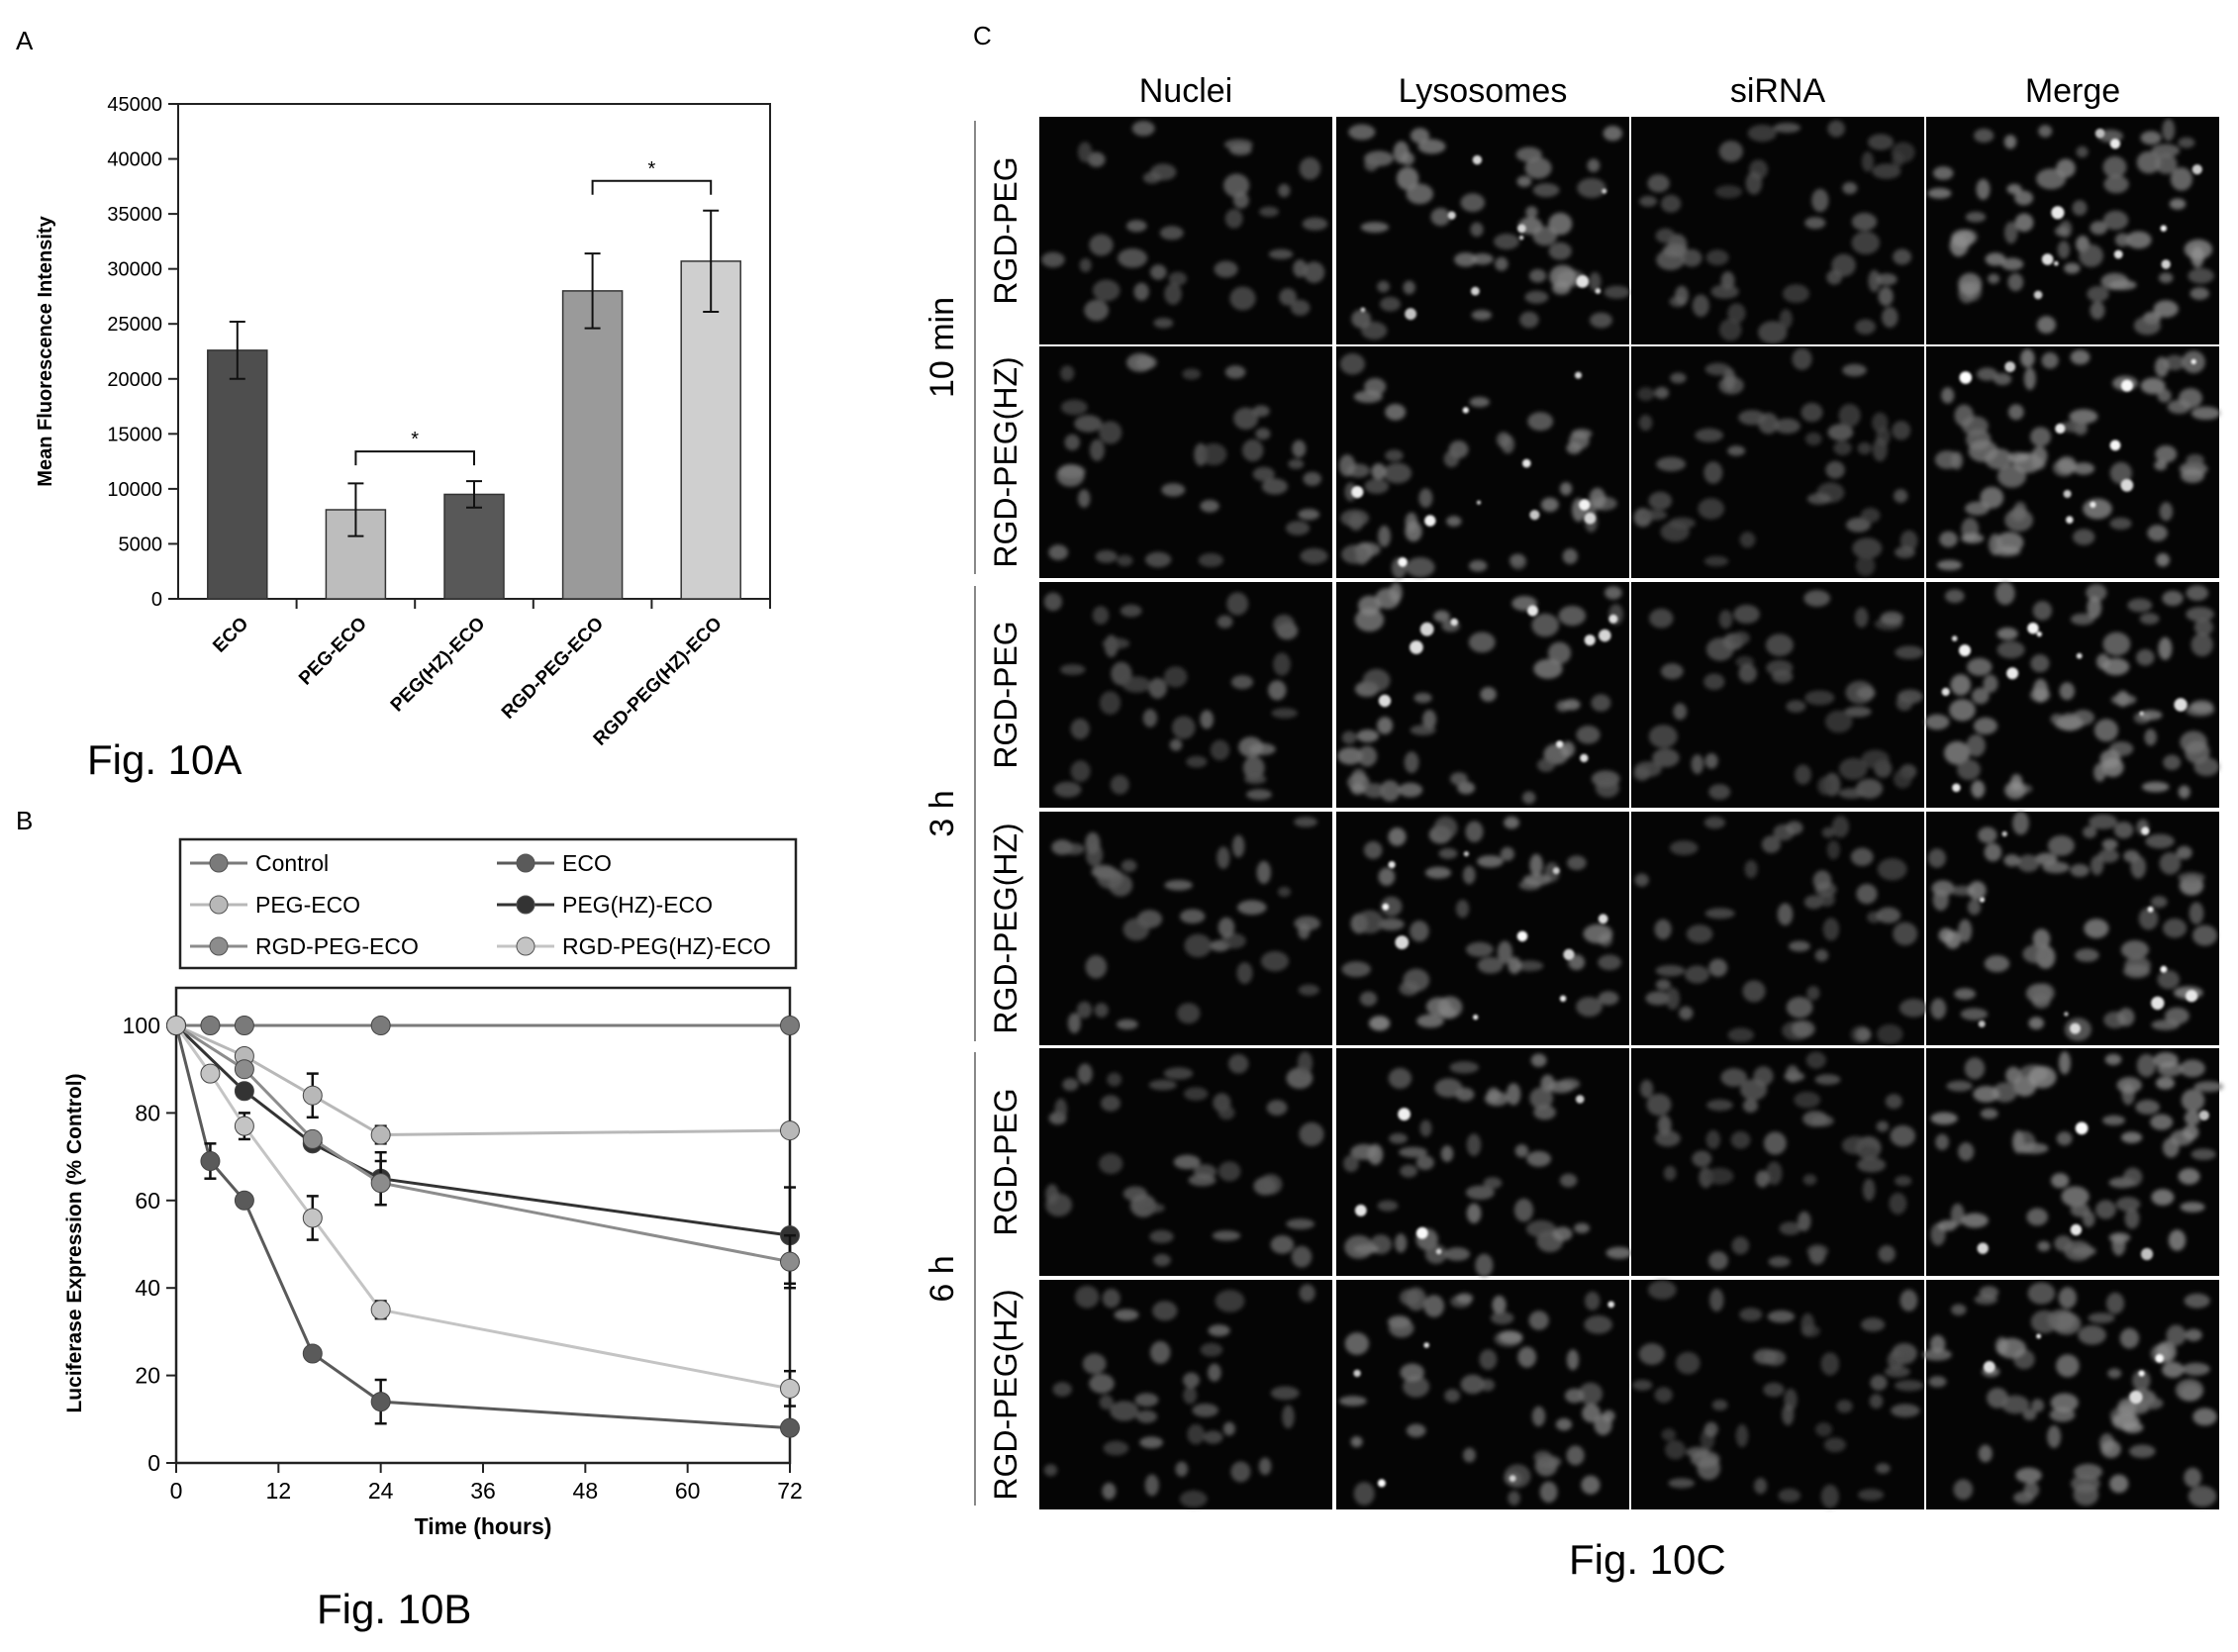  What do you see at coordinates (1647, 1559) in the screenshot?
I see `fig-10c-caption: Fig. 10C` at bounding box center [1647, 1559].